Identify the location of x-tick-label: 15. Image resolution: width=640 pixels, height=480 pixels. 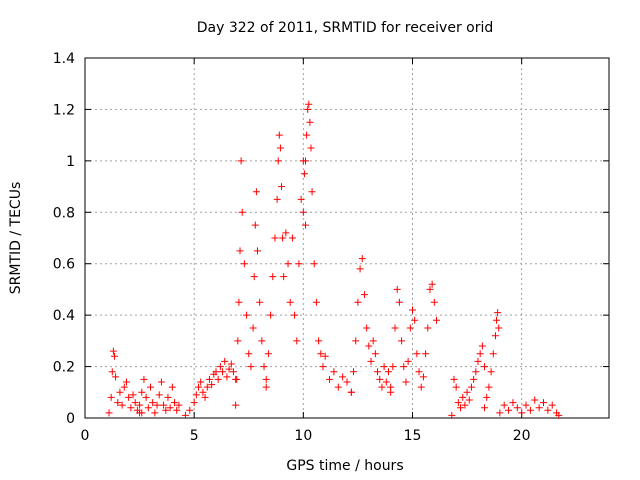
(413, 436).